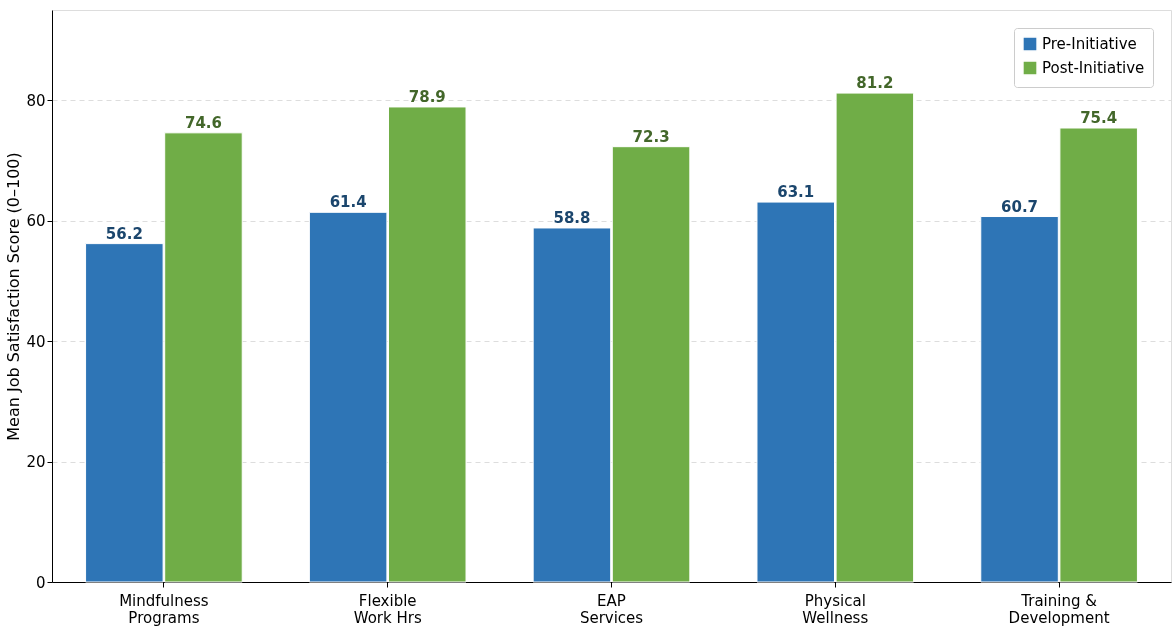 Image resolution: width=1176 pixels, height=630 pixels. I want to click on data-label: 63.1, so click(796, 192).